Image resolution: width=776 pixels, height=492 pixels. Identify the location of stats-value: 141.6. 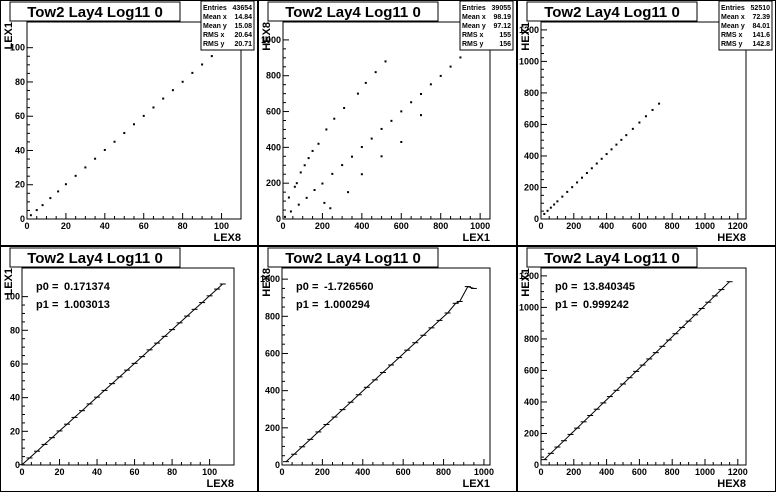
(761, 35).